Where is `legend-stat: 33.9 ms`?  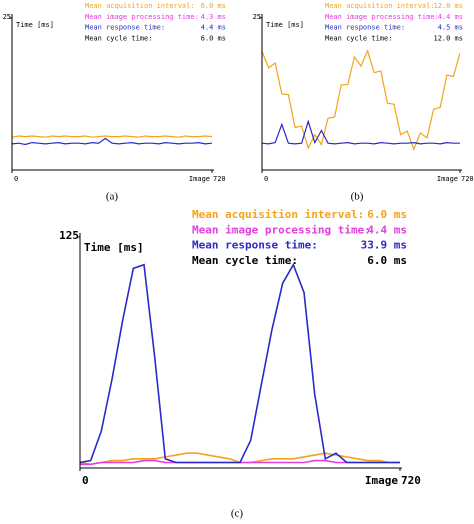 legend-stat: 33.9 ms is located at coordinates (384, 245).